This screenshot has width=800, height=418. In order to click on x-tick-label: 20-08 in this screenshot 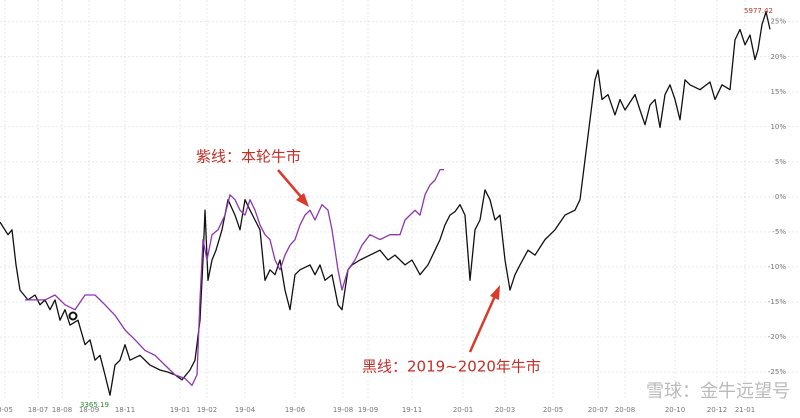, I will do `click(625, 410)`.